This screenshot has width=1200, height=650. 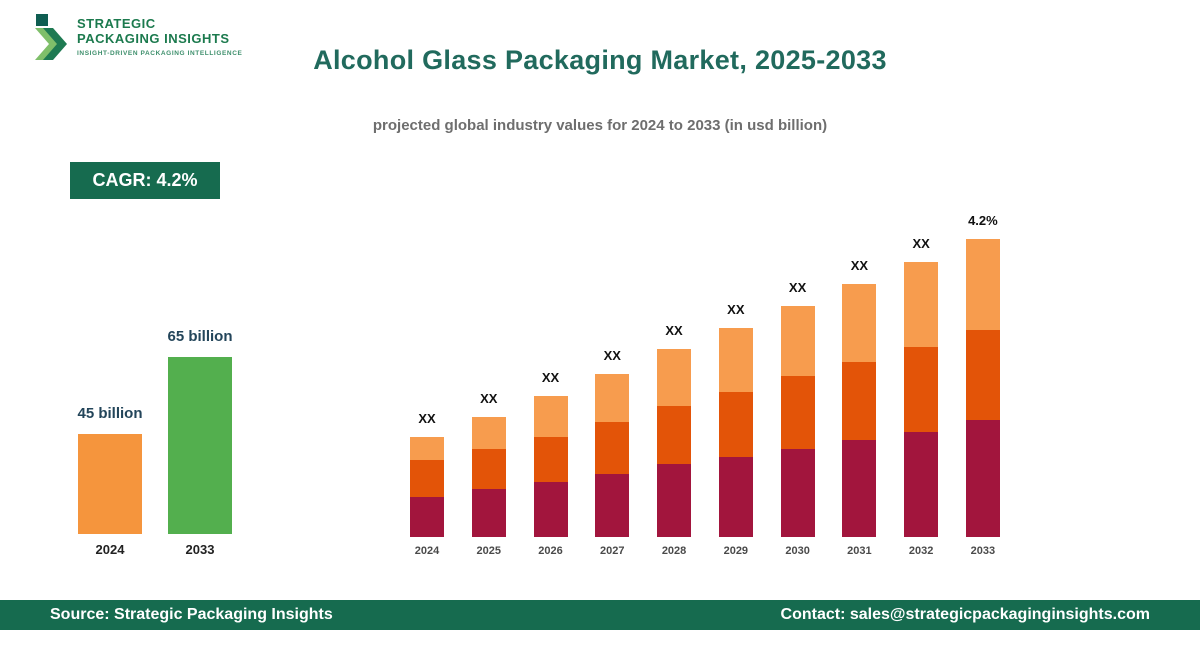 I want to click on stacked-bar-column-2028: XX 2028, so click(x=674, y=441).